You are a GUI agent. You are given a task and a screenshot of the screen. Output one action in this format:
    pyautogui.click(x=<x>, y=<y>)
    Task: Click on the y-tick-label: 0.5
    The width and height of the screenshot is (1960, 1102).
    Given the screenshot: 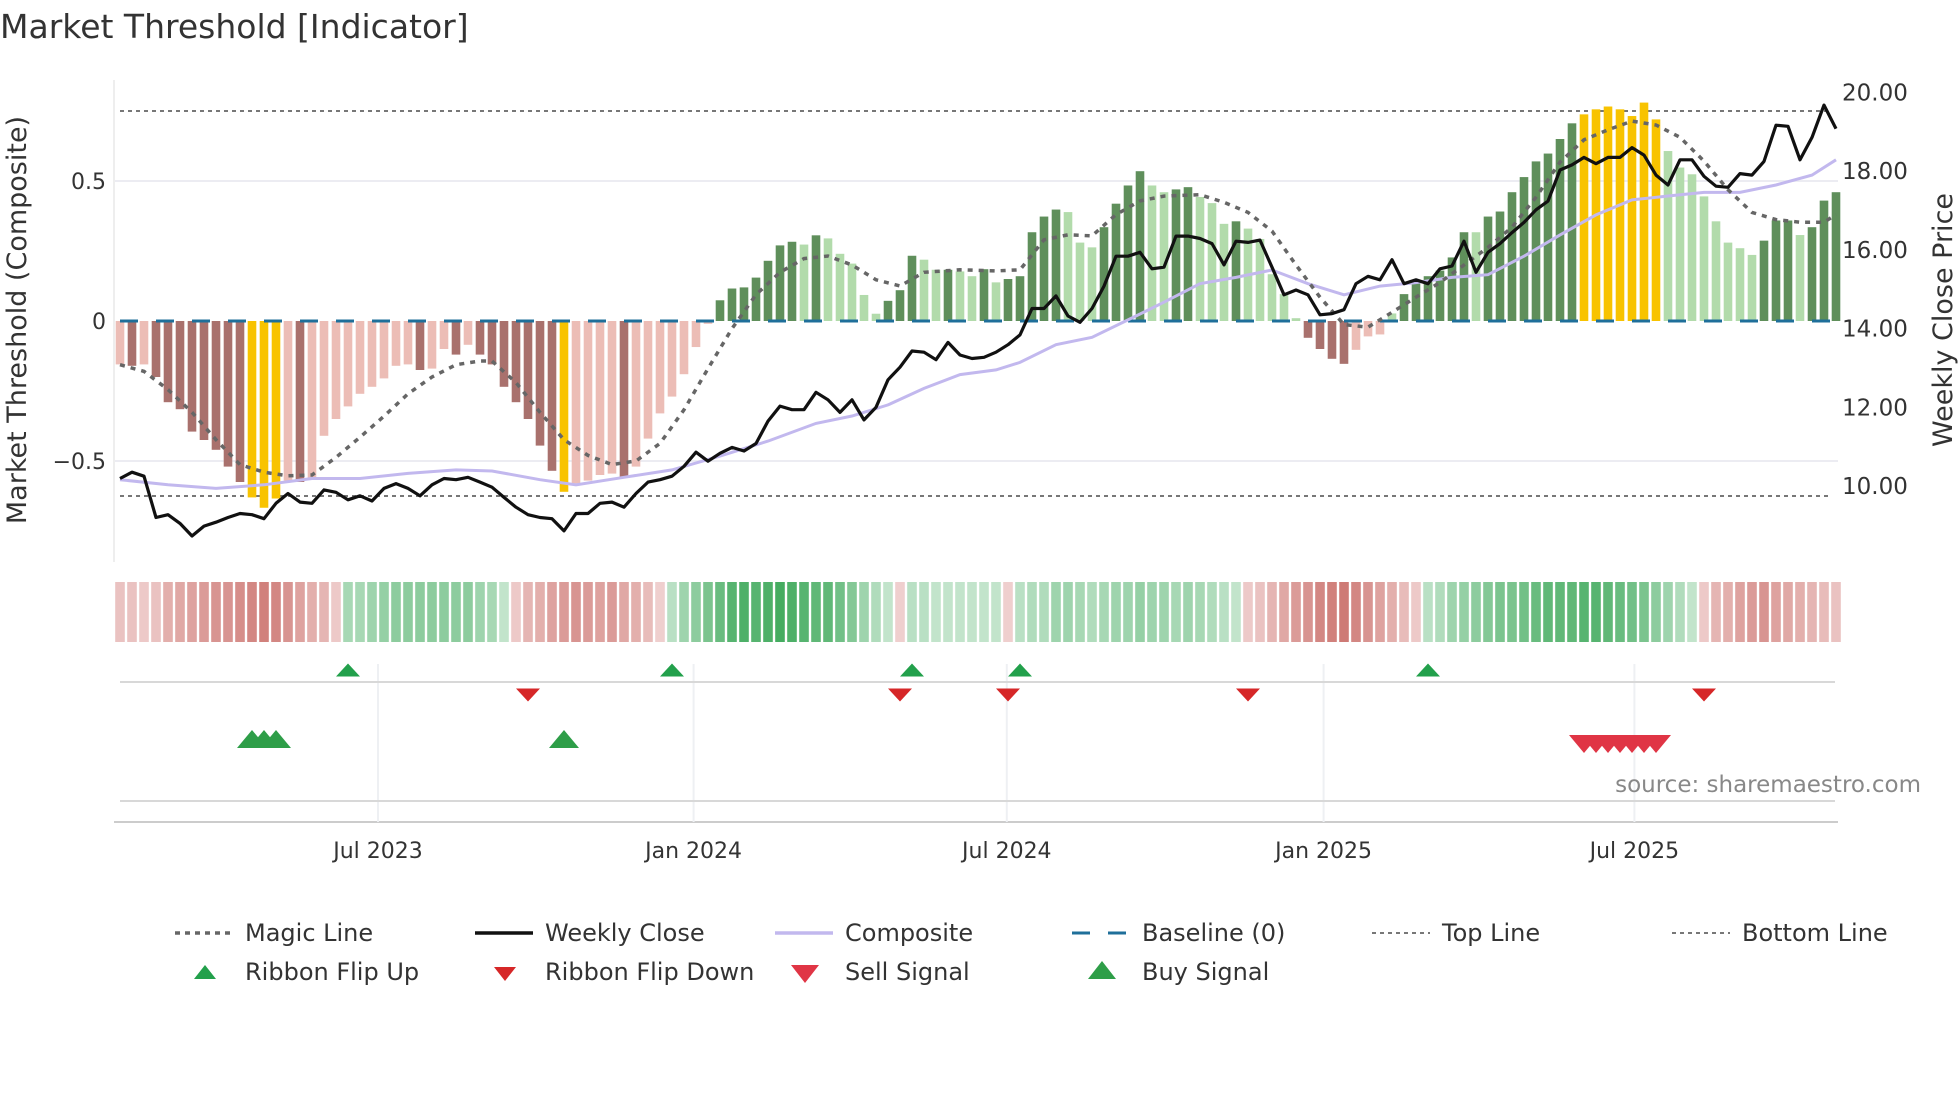 What is the action you would take?
    pyautogui.click(x=88, y=182)
    